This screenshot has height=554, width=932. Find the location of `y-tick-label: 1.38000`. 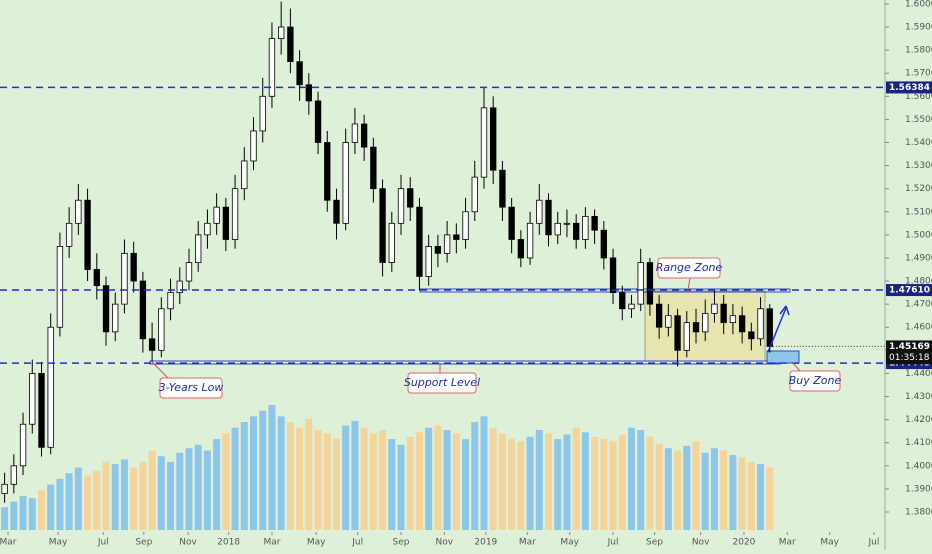

y-tick-label: 1.38000 is located at coordinates (918, 512).